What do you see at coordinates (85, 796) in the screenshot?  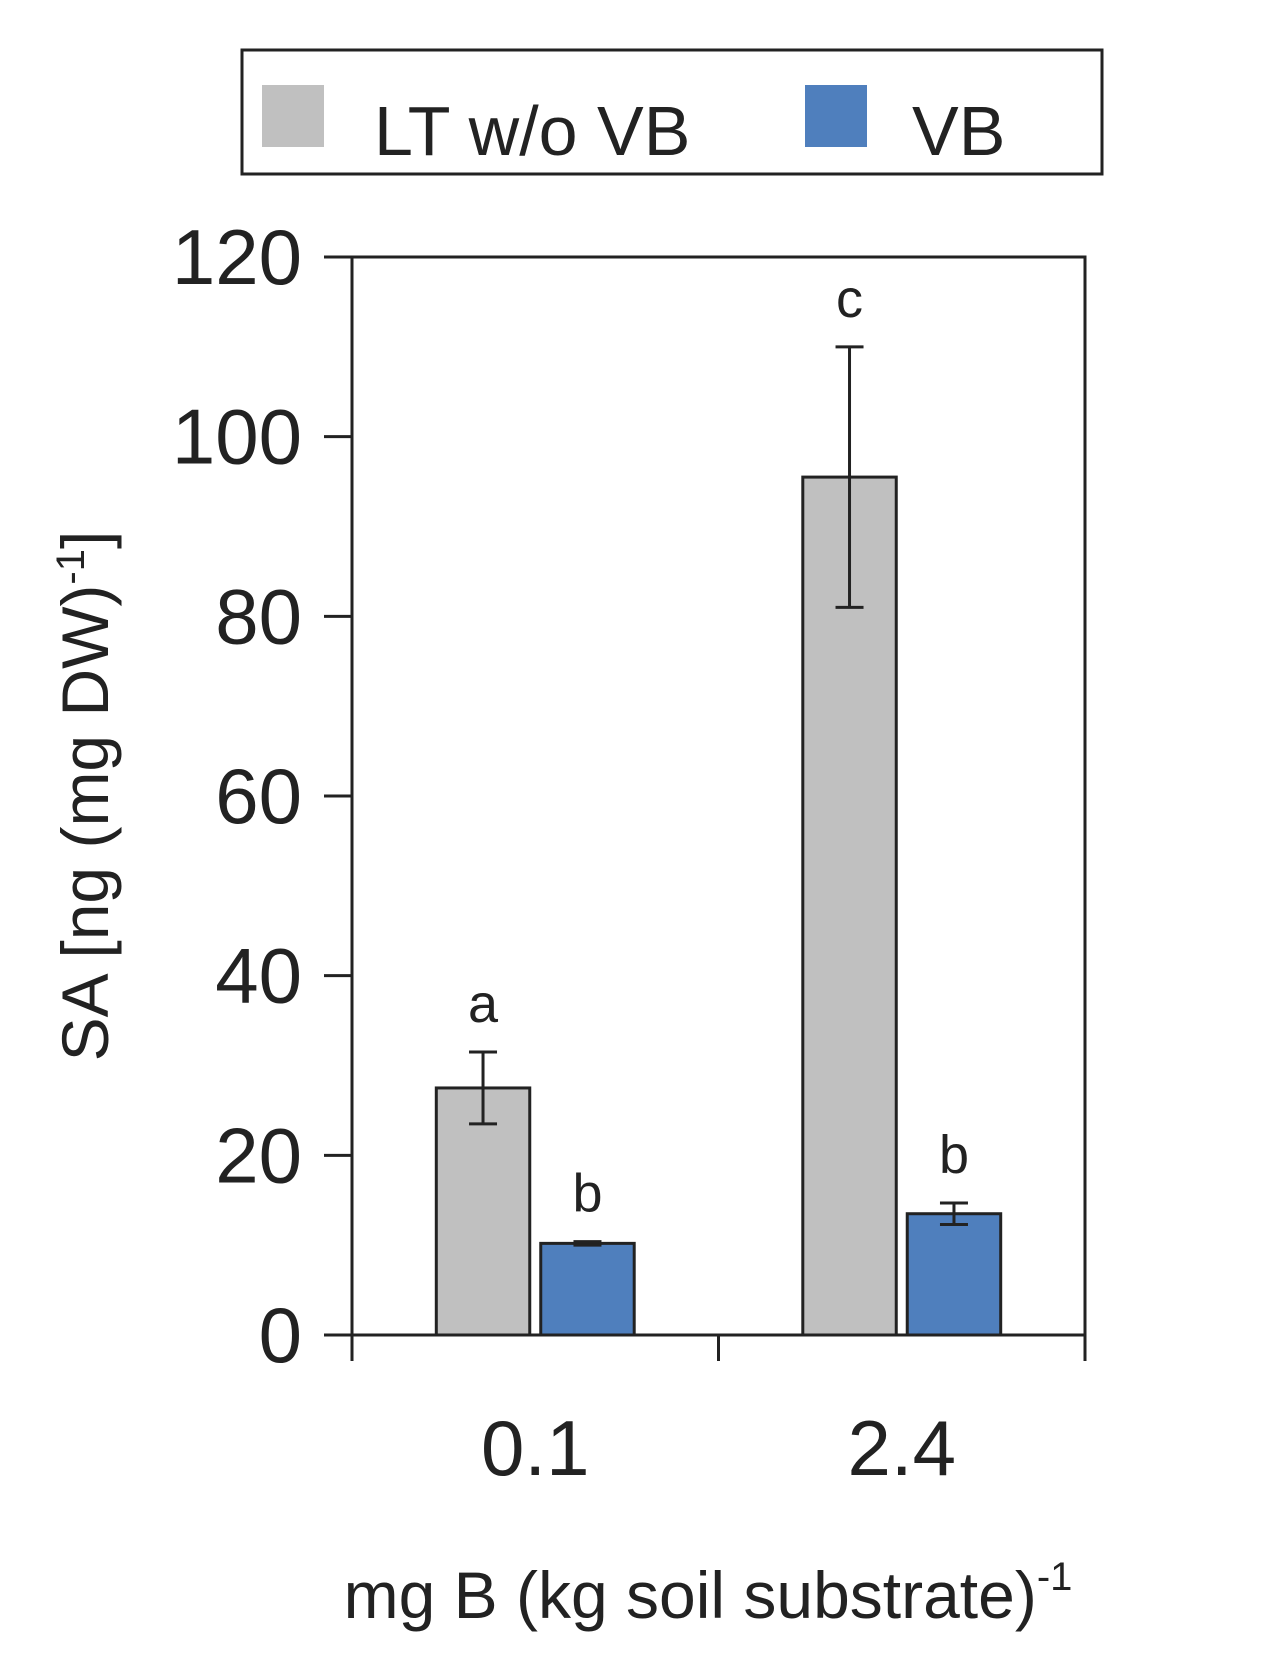 I see `y-axis-title: SA [ng (mg DW)-1]` at bounding box center [85, 796].